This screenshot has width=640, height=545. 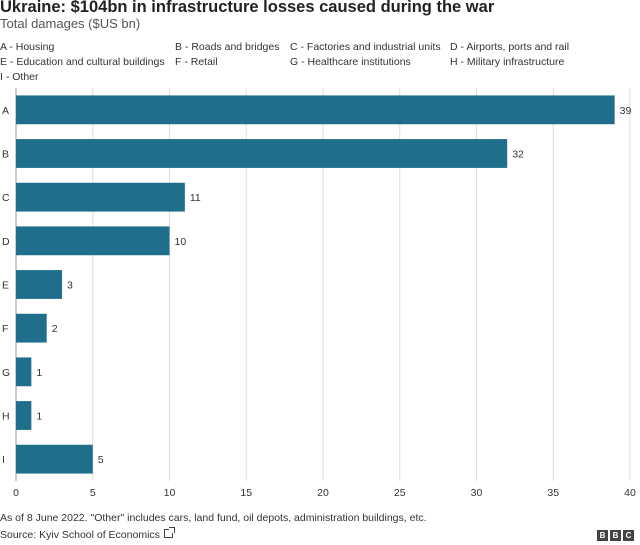 I want to click on legend-item-h: H - Military infrastructure, so click(x=507, y=62).